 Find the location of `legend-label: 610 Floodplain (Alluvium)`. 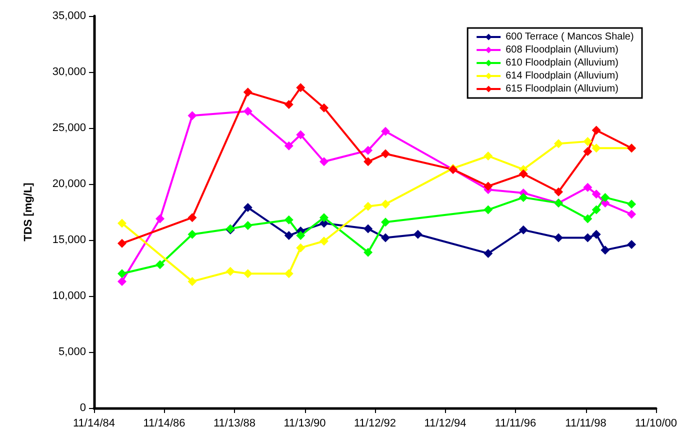

legend-label: 610 Floodplain (Alluvium) is located at coordinates (562, 63).